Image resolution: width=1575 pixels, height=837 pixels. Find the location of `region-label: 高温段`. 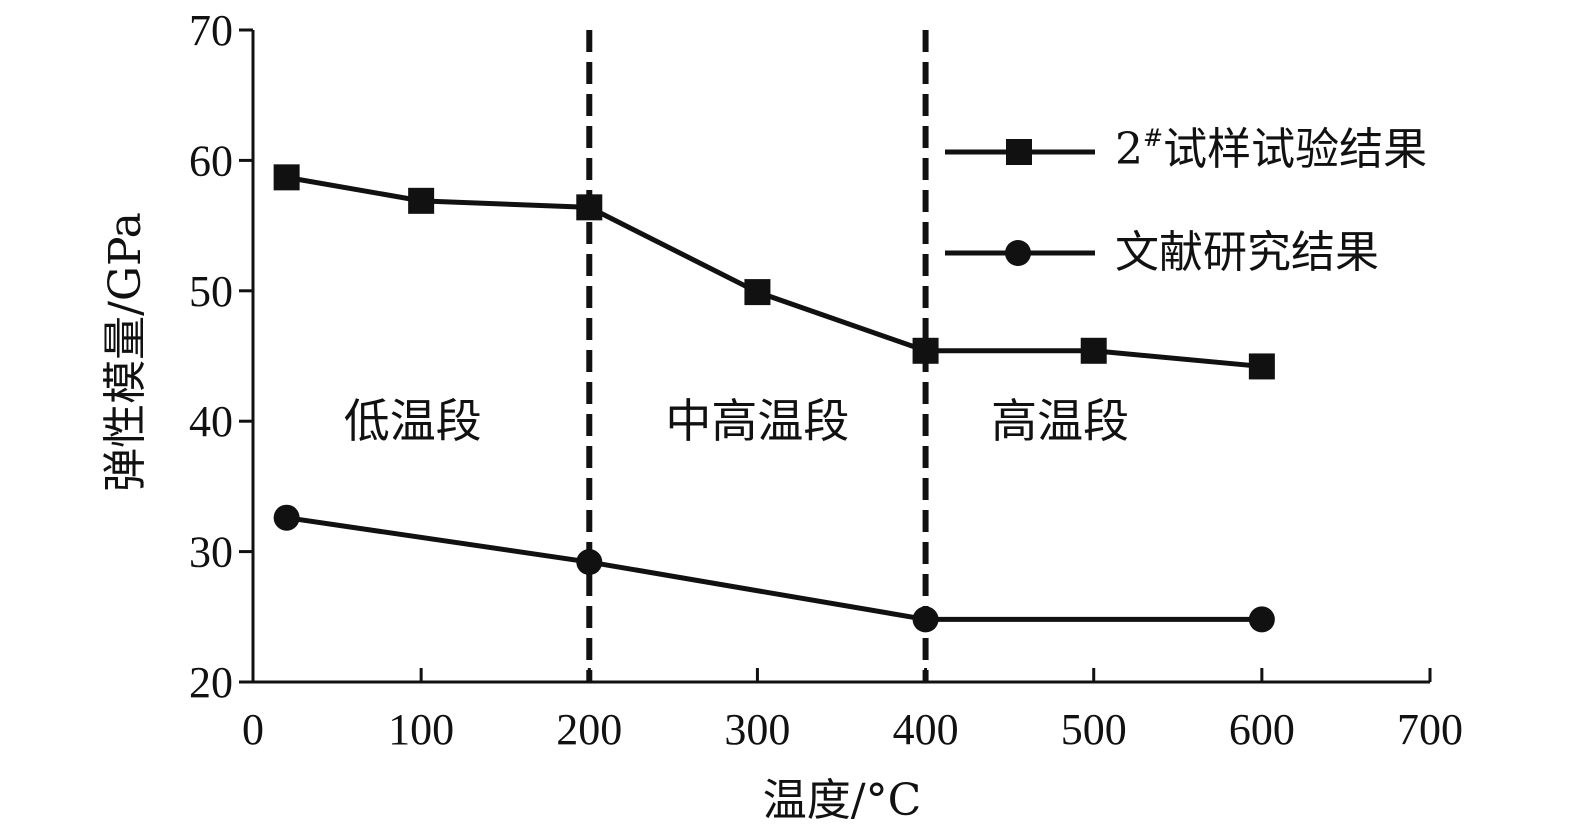

region-label: 高温段 is located at coordinates (1060, 421).